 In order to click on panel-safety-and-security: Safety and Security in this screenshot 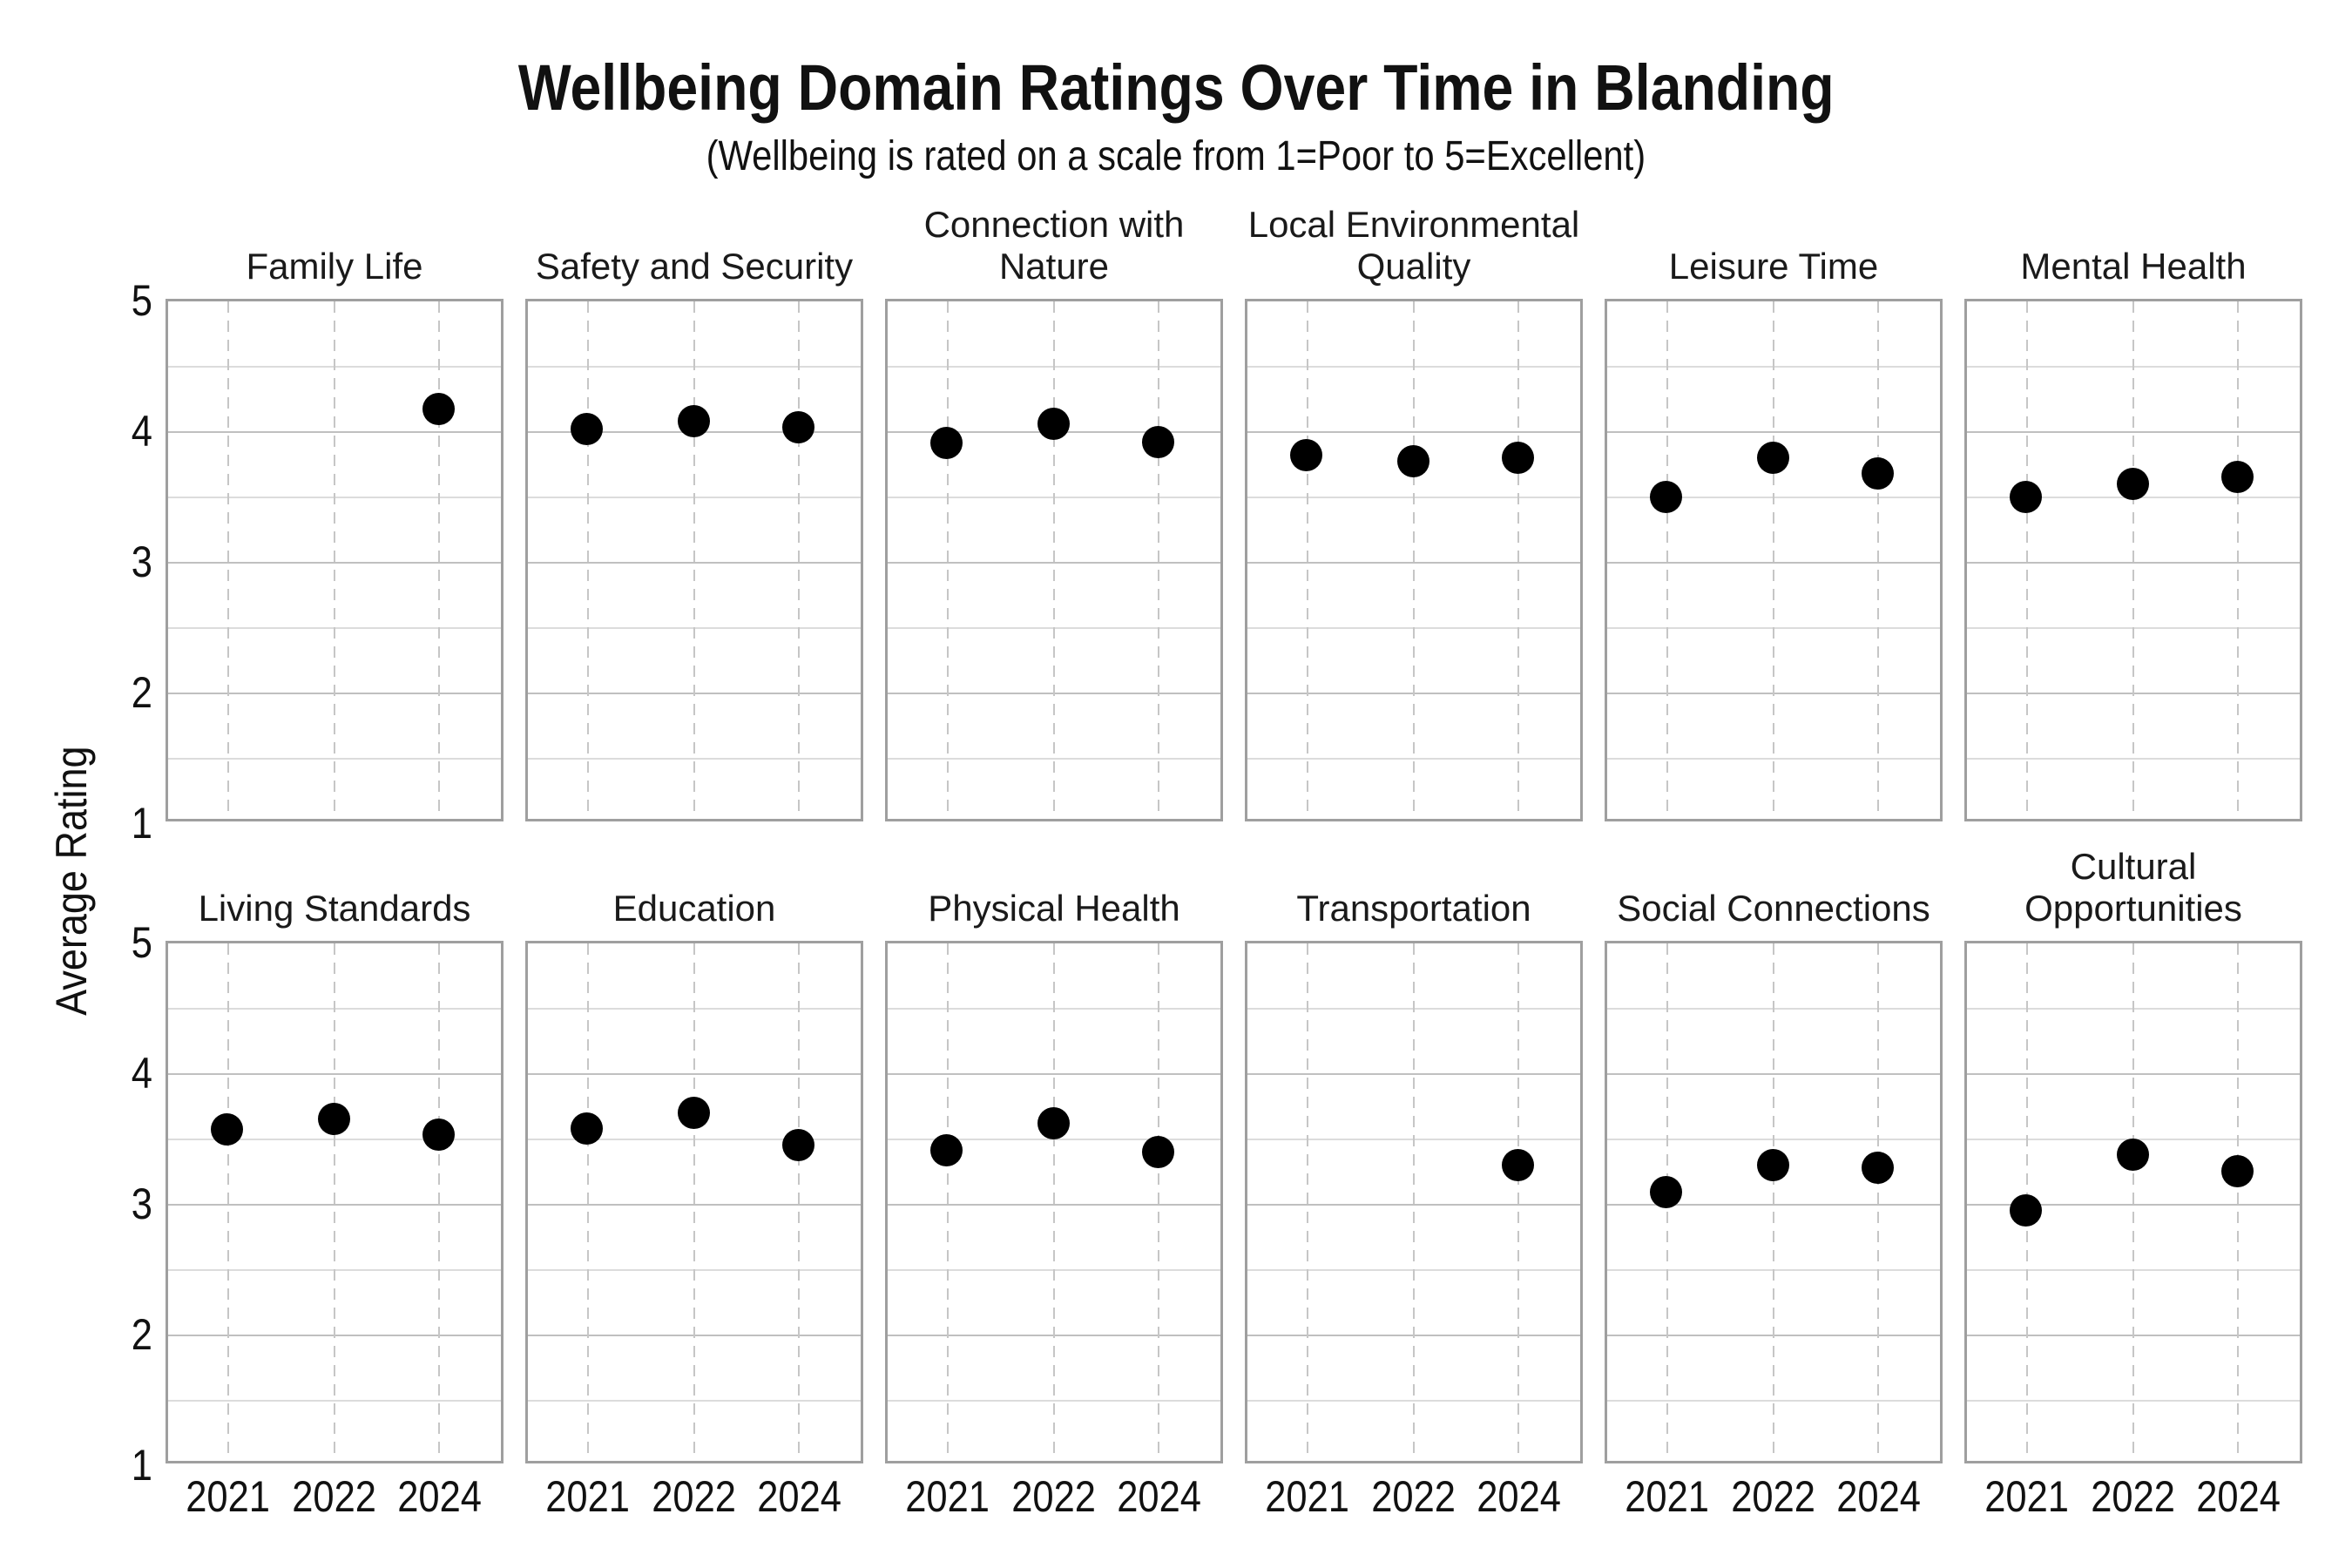, I will do `click(694, 533)`.